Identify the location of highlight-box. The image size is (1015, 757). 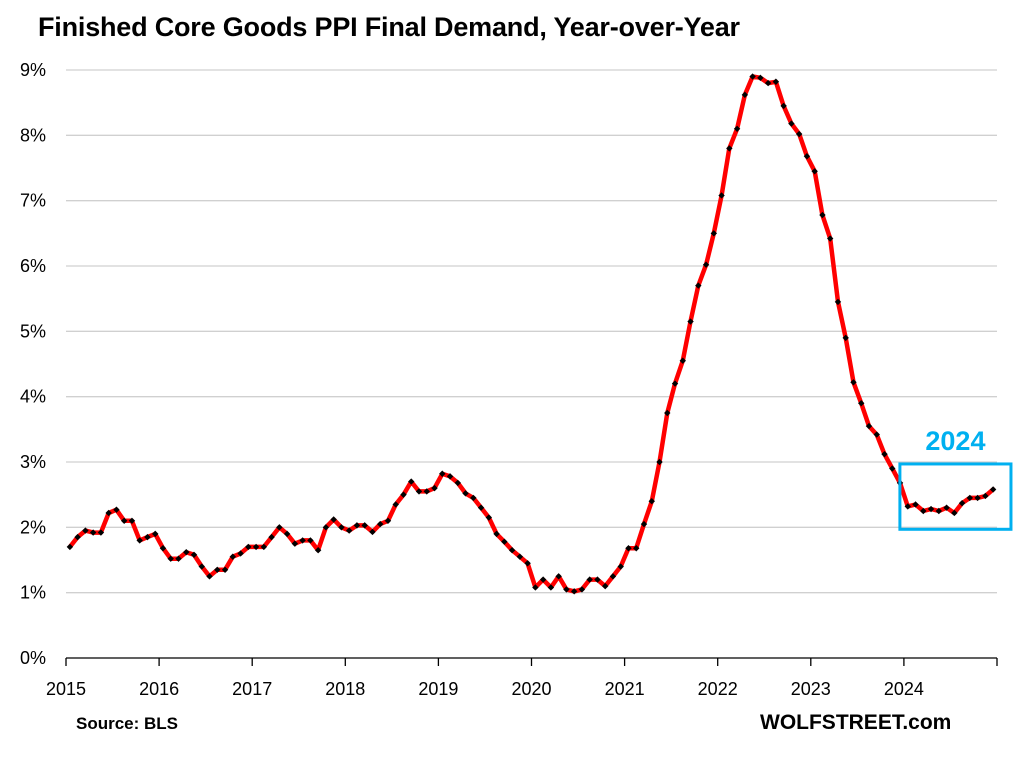
(955, 496).